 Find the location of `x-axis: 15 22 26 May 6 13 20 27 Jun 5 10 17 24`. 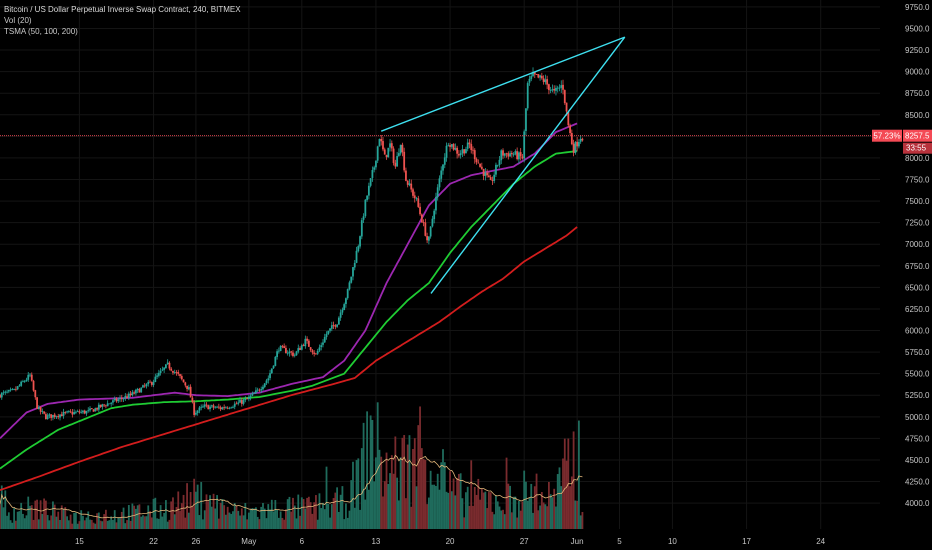

x-axis: 15 22 26 May 6 13 20 27 Jun 5 10 17 24 is located at coordinates (450, 541).